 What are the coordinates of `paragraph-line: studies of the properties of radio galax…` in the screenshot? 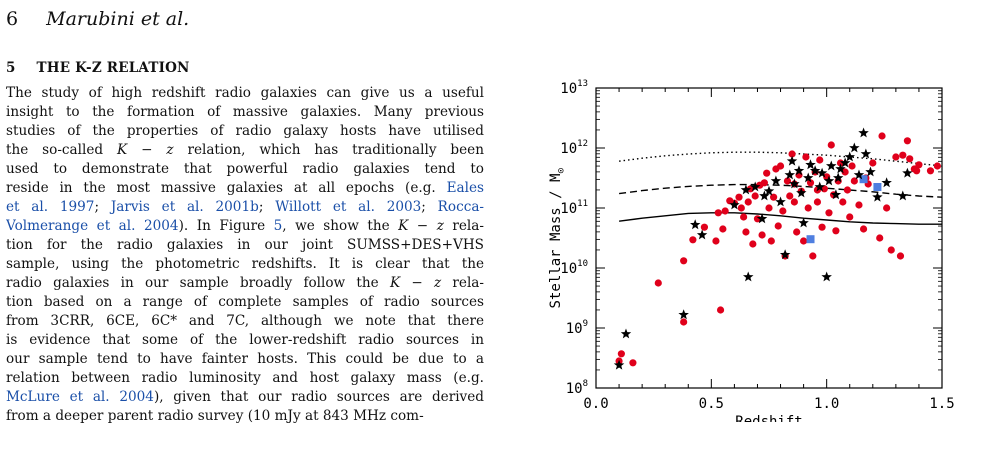 It's located at (245, 131).